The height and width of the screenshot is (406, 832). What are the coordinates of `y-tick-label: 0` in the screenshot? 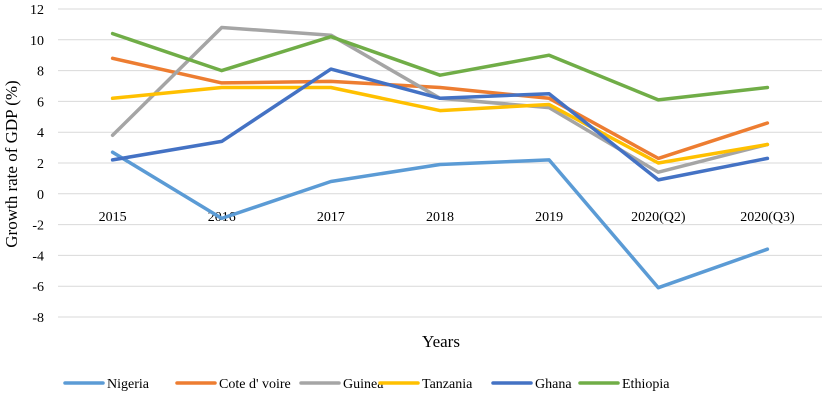 It's located at (40, 195).